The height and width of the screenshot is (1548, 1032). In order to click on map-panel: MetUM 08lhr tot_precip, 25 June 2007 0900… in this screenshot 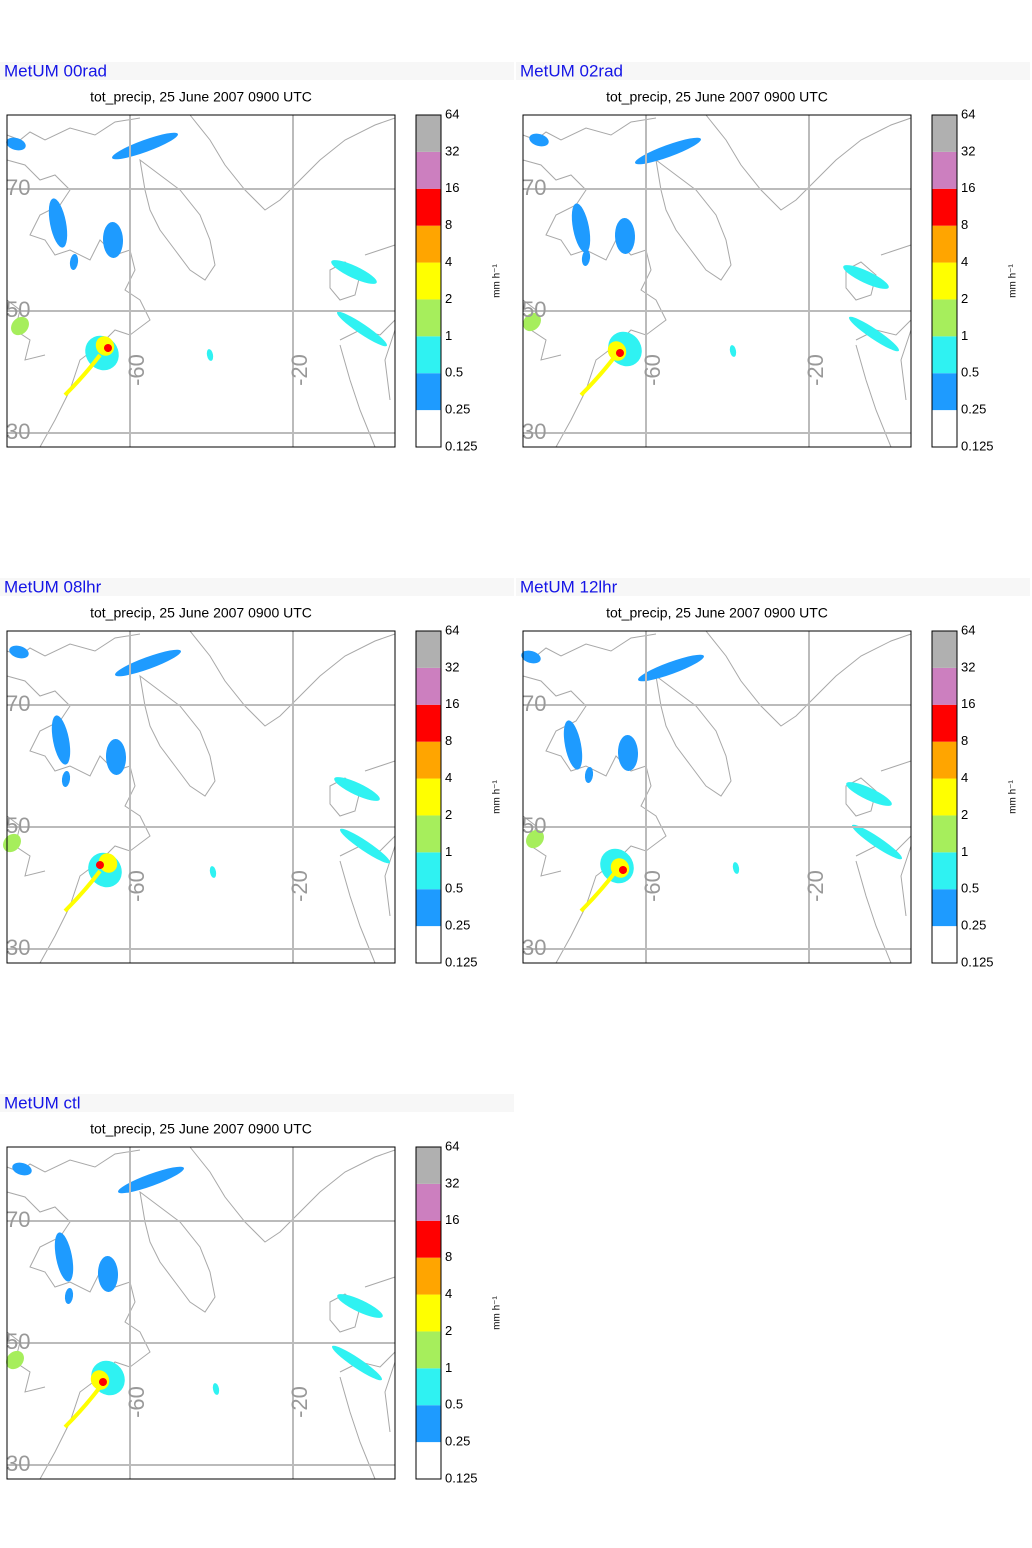, I will do `click(257, 773)`.